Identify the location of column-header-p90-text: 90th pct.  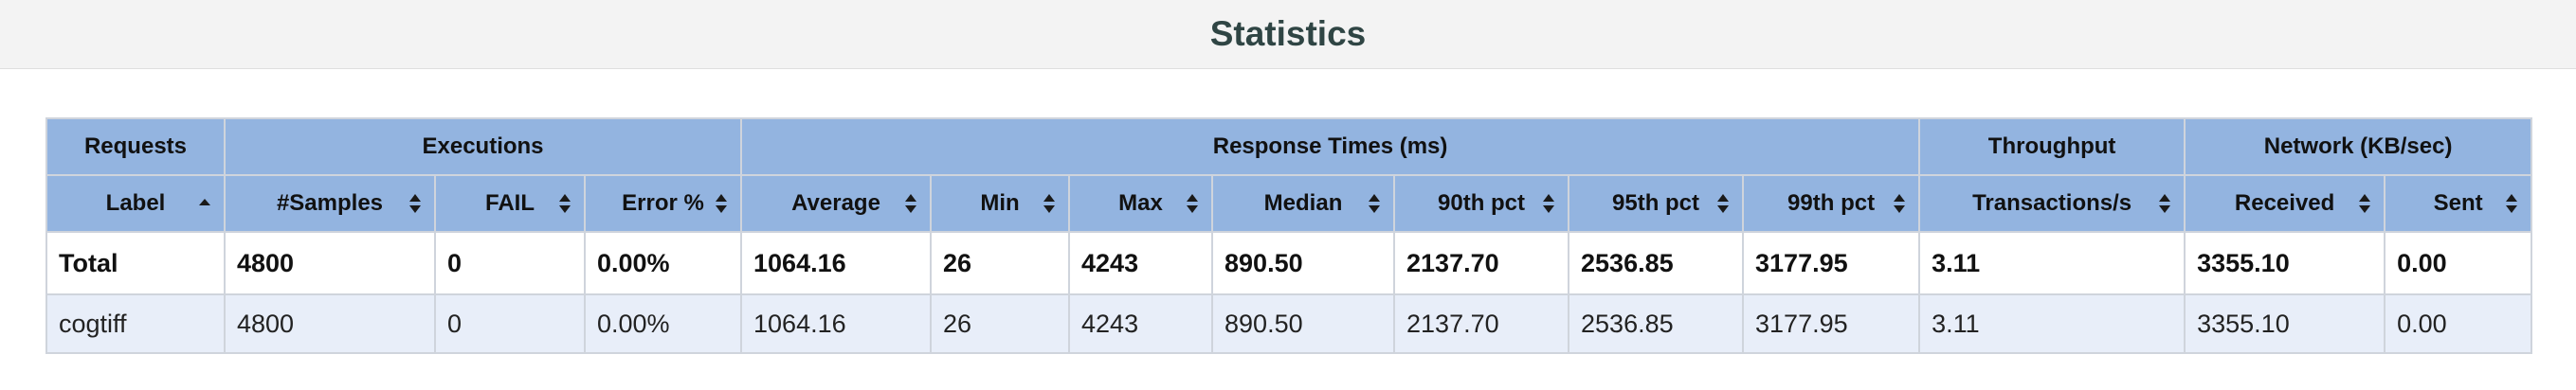
(1482, 203).